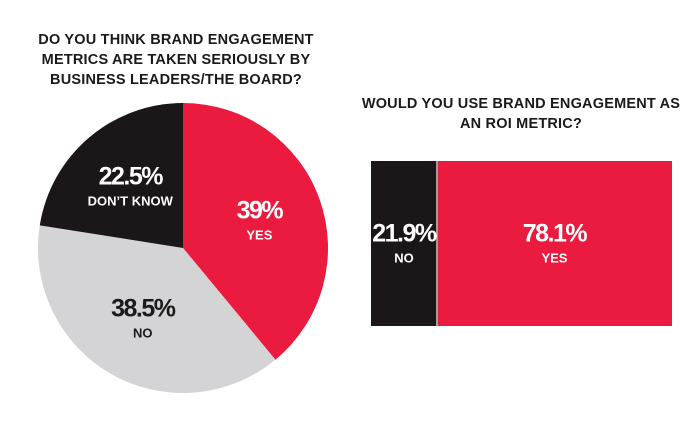 Image resolution: width=700 pixels, height=429 pixels. What do you see at coordinates (521, 104) in the screenshot?
I see `bar-title-line: WOULD YOU USE BRAND ENGAGEMENT AS` at bounding box center [521, 104].